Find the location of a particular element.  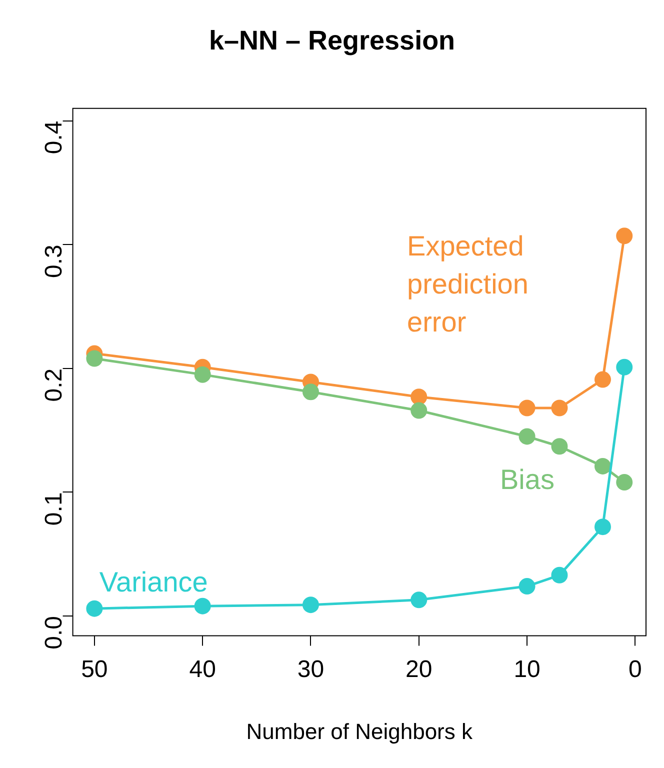

y-tick-label: 0.2 is located at coordinates (54, 385).